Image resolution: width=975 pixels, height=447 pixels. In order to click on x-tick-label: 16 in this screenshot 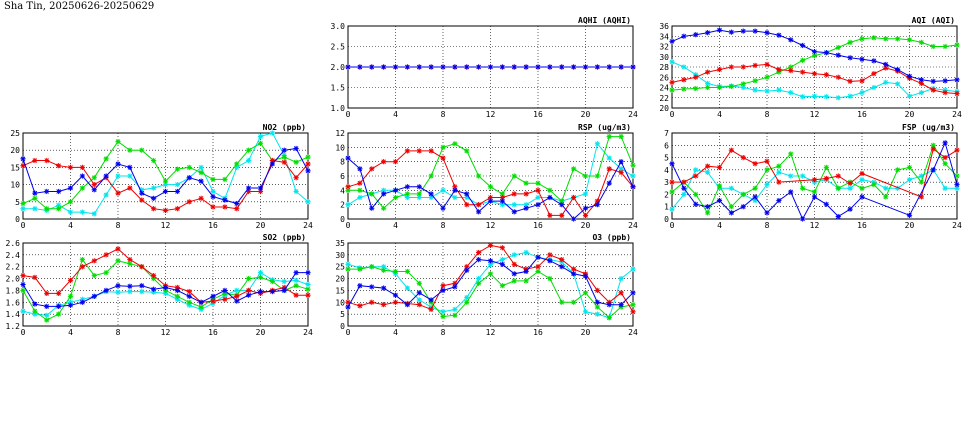, I will do `click(538, 114)`.